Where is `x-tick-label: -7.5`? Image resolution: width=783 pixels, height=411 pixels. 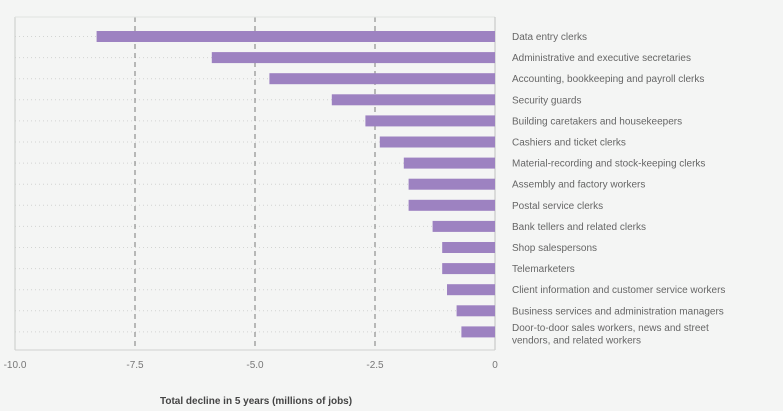
x-tick-label: -7.5 is located at coordinates (135, 365).